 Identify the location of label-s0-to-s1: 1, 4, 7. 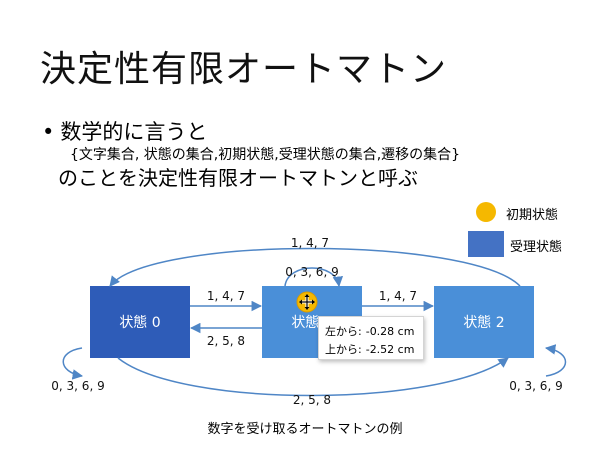
(226, 296).